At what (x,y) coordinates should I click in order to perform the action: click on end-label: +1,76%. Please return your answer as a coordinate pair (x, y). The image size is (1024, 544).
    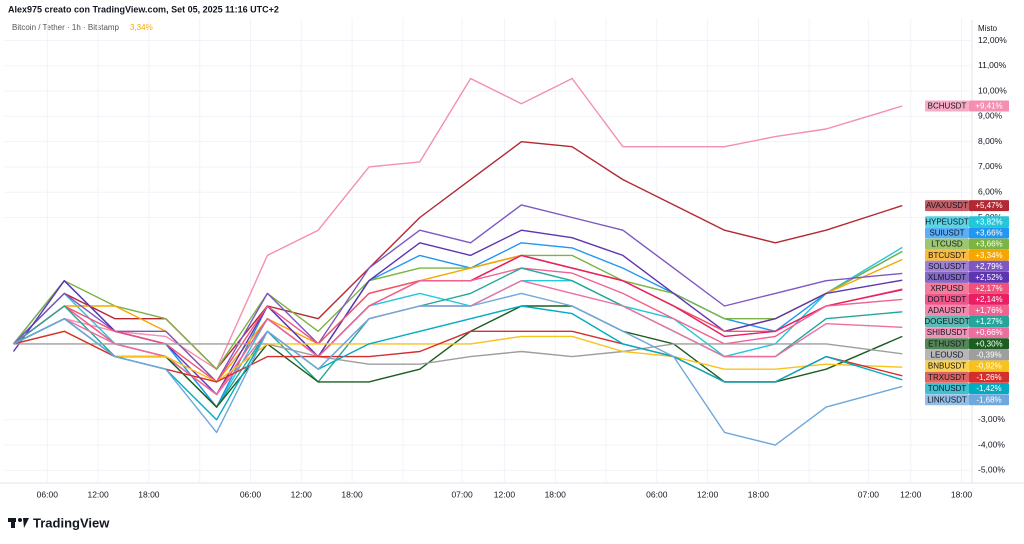
    Looking at the image, I should click on (988, 310).